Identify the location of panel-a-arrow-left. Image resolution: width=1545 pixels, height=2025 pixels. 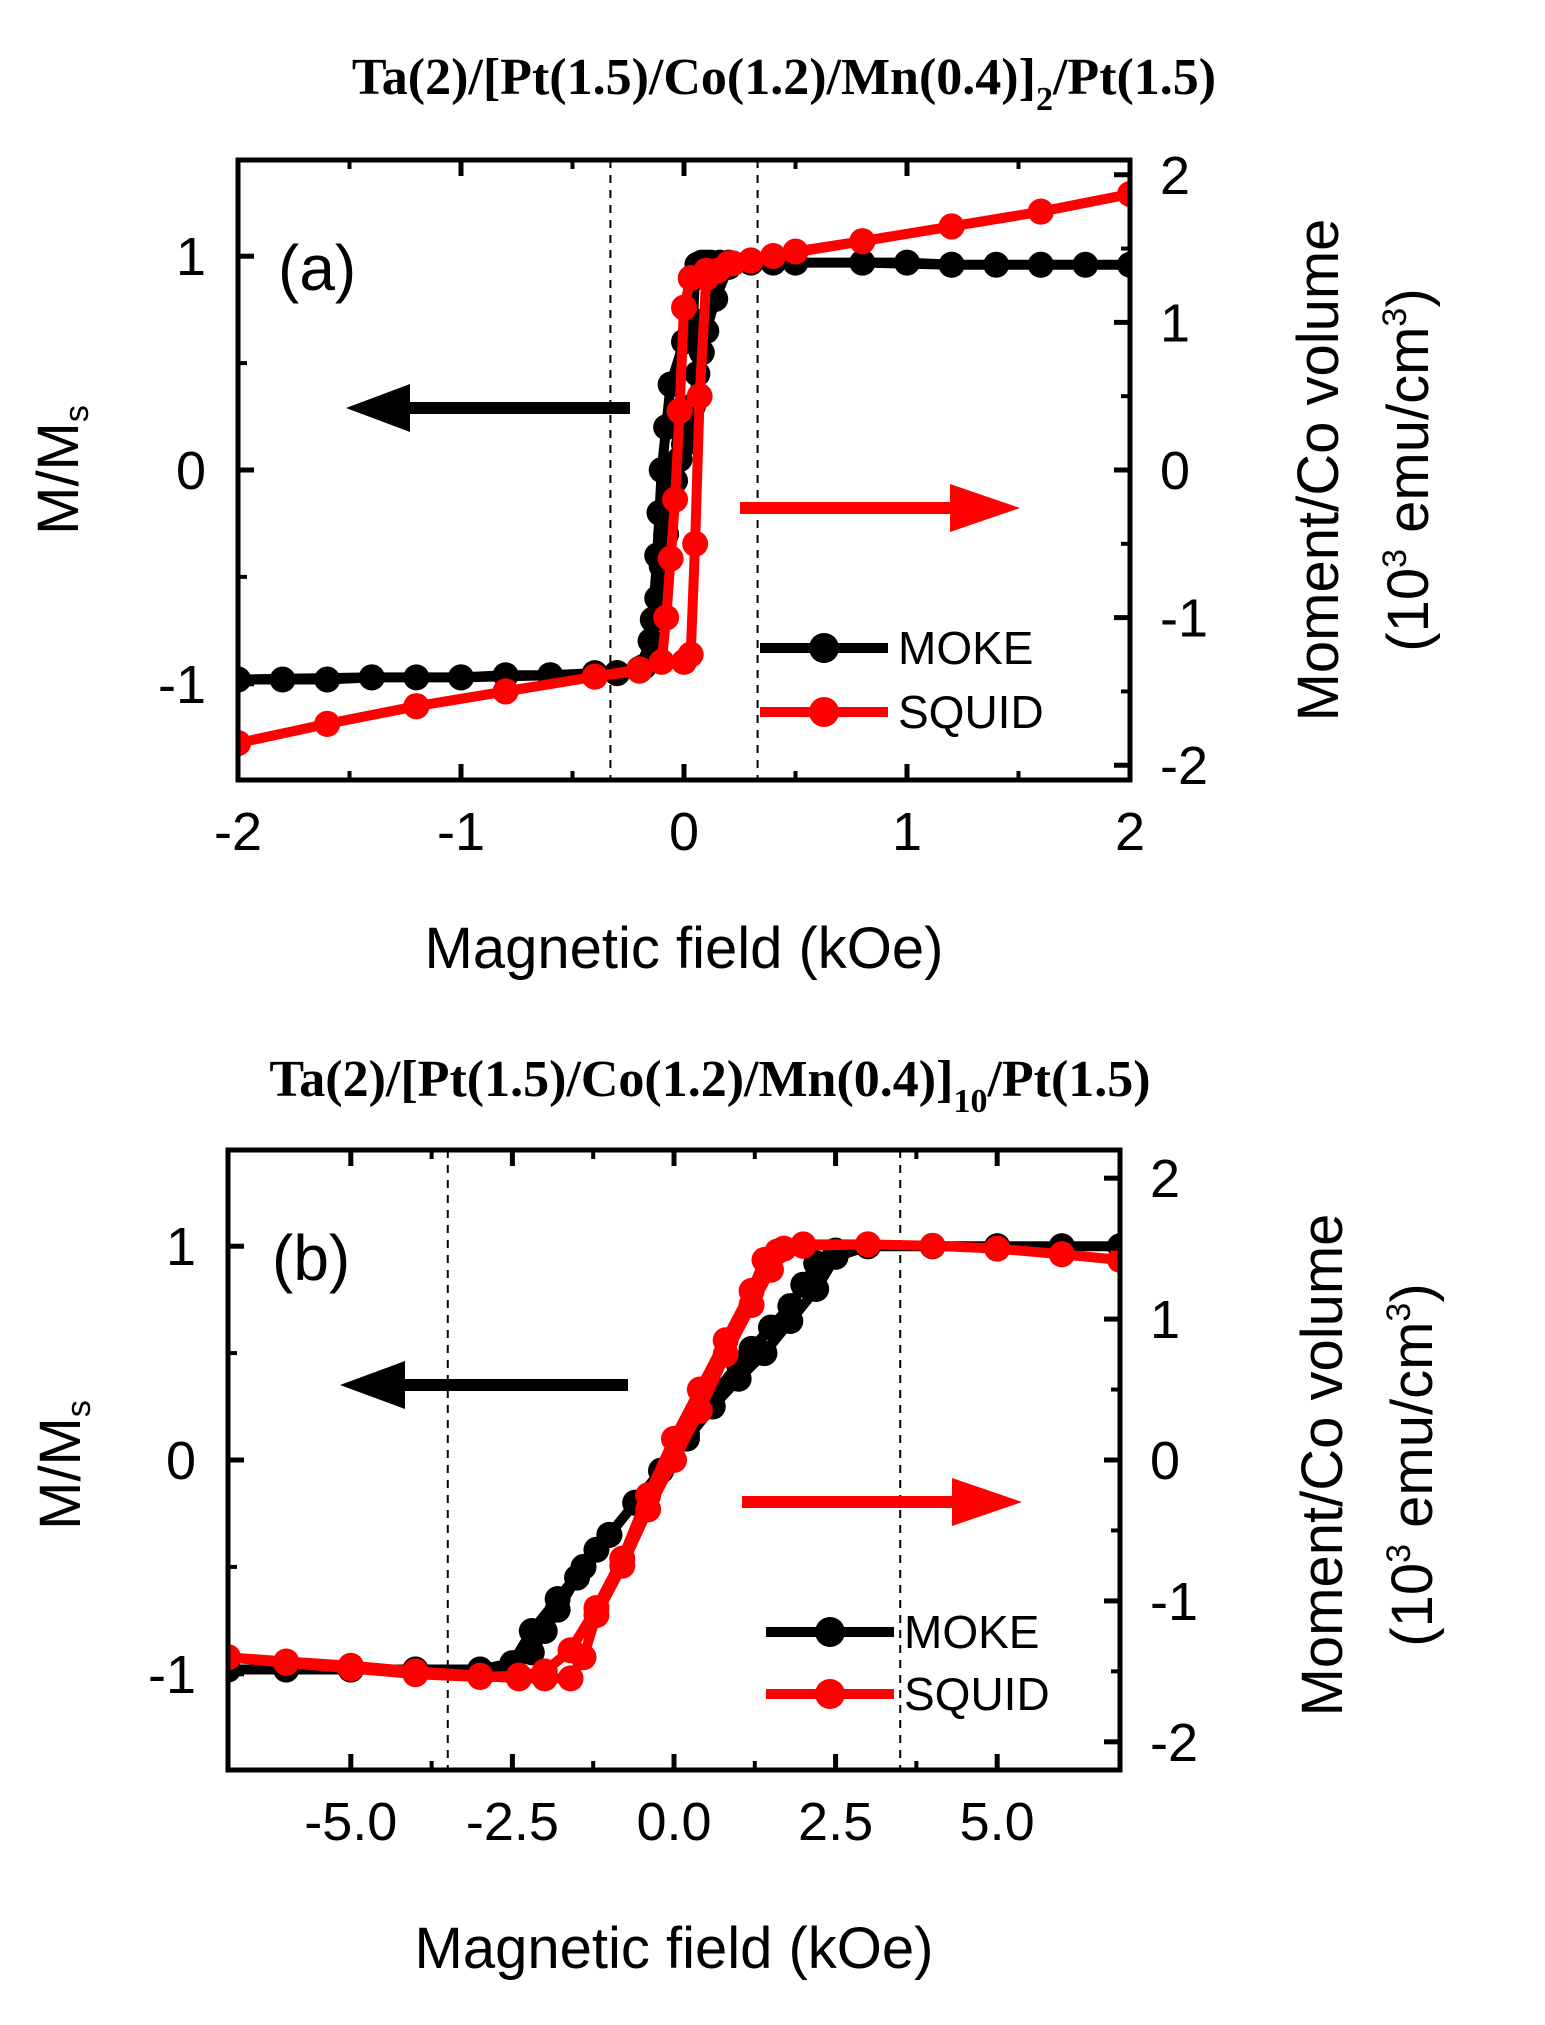
(488, 408).